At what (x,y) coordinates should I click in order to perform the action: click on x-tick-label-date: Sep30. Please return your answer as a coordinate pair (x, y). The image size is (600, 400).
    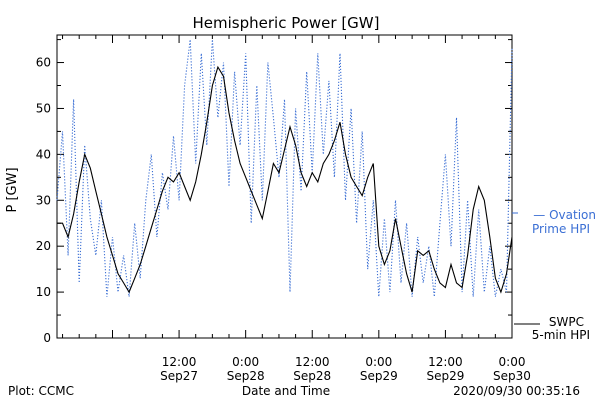
    Looking at the image, I should click on (512, 376).